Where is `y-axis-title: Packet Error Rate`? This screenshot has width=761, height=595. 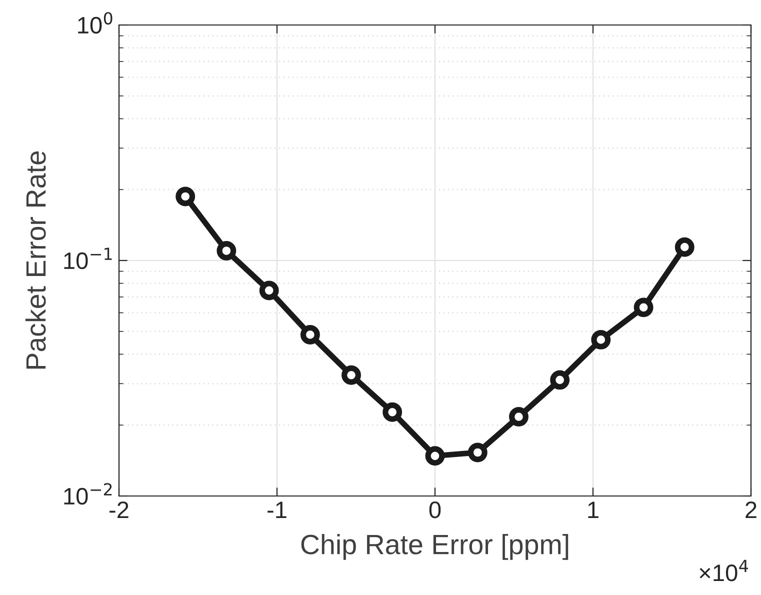 y-axis-title: Packet Error Rate is located at coordinates (35, 260).